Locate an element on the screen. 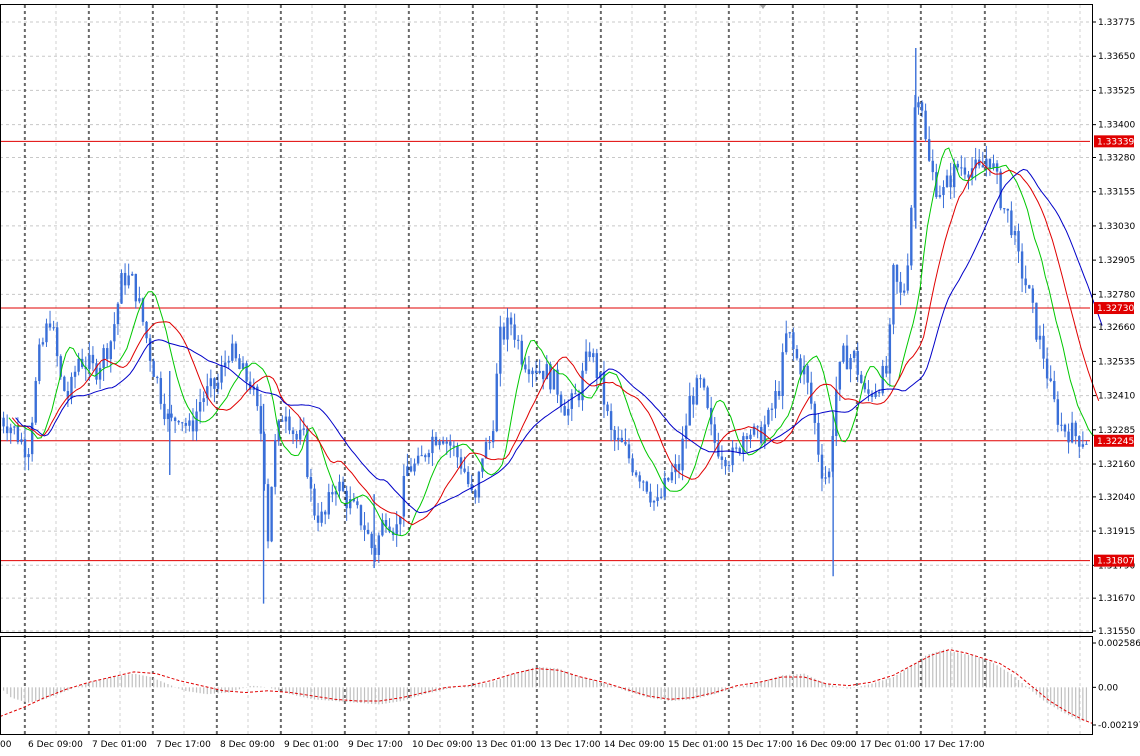 The width and height of the screenshot is (1140, 756). time-tick-label: 8 Dec 09:00 is located at coordinates (247, 745).